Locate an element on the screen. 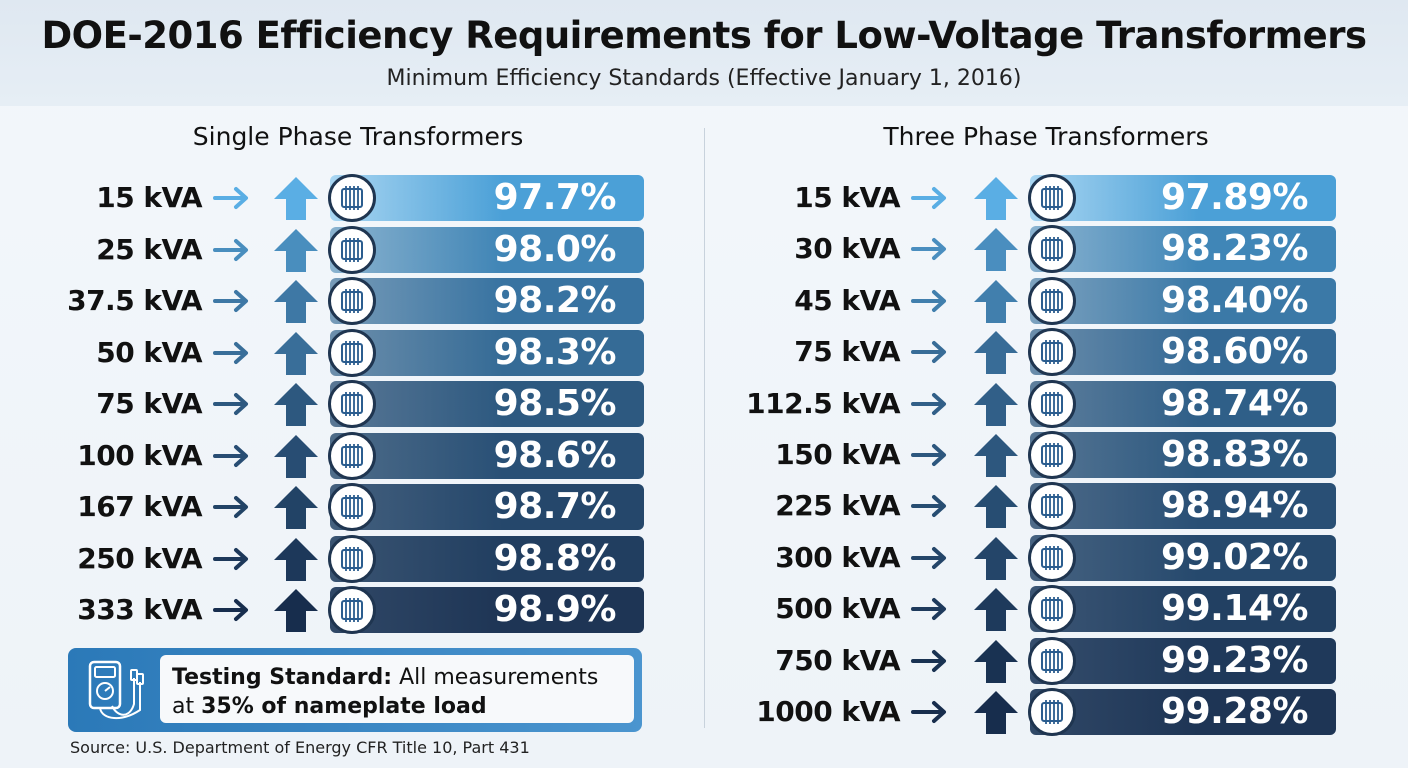 The height and width of the screenshot is (768, 1408). chart-row: 100 kVA 98.6% is located at coordinates (704, 455).